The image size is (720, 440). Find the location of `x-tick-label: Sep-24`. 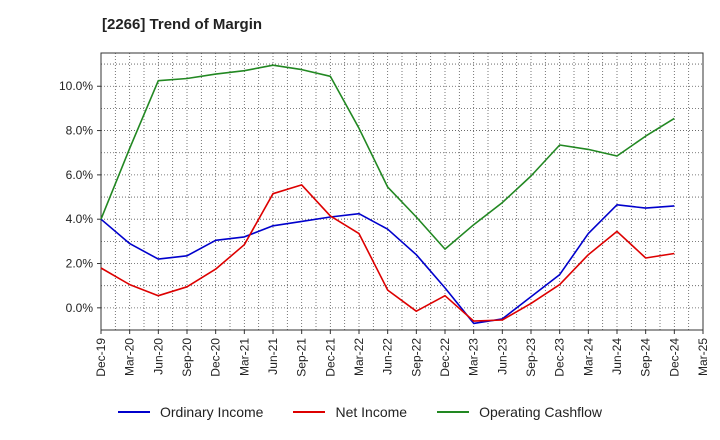

x-tick-label: Sep-24 is located at coordinates (646, 357).